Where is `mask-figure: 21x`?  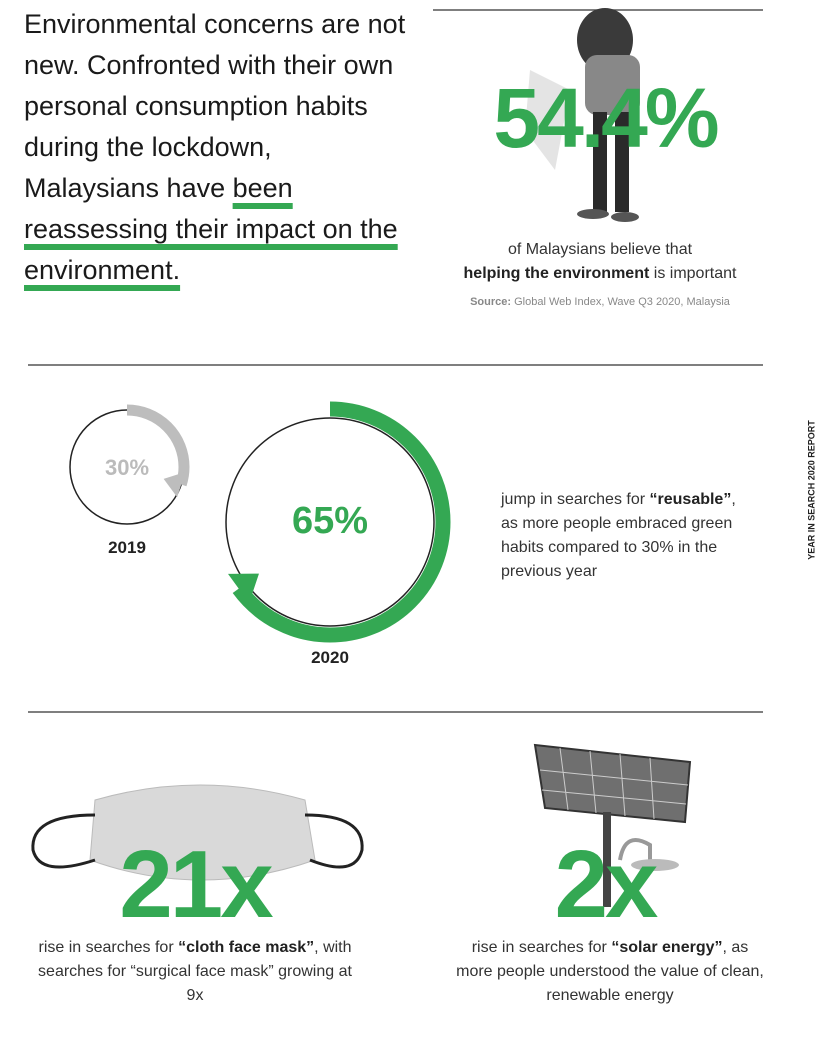 mask-figure: 21x is located at coordinates (196, 884).